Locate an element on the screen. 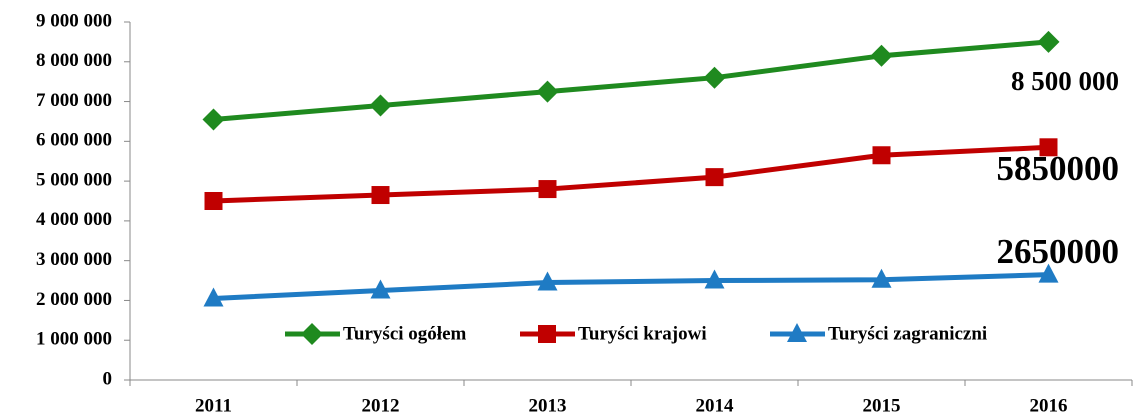 Image resolution: width=1134 pixels, height=417 pixels. data-label: 8 500 000 is located at coordinates (1065, 81).